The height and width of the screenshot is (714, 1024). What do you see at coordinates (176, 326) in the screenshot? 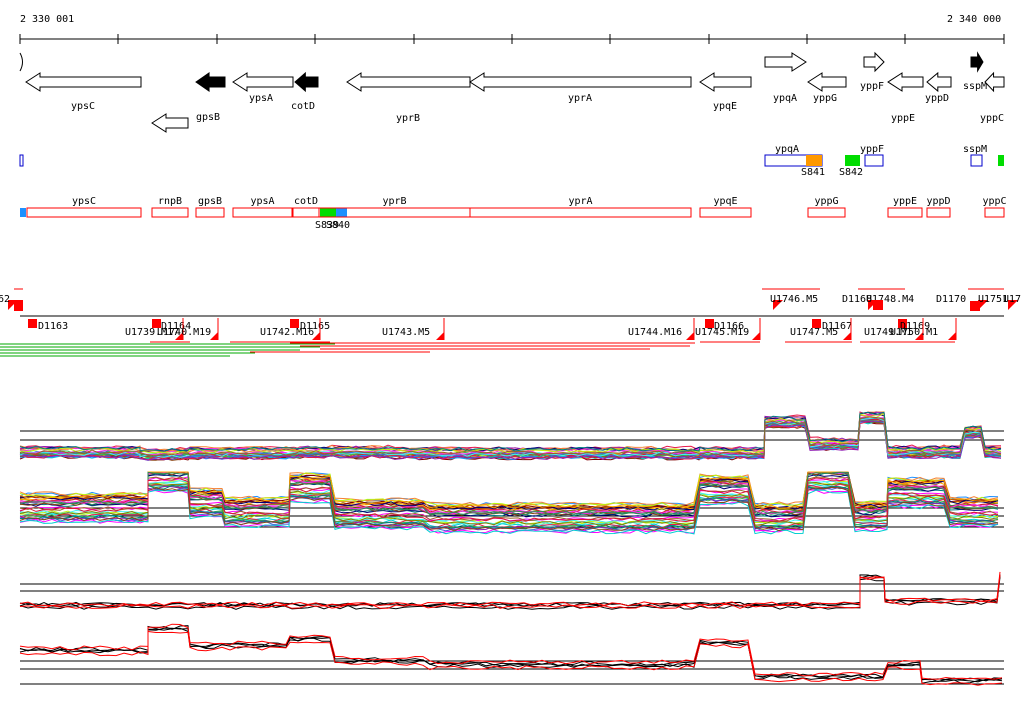
I see `feature-label: D1164` at bounding box center [176, 326].